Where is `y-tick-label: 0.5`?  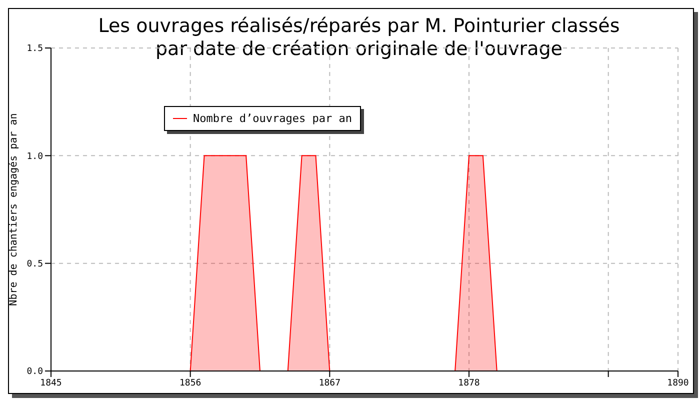 y-tick-label: 0.5 is located at coordinates (34, 265).